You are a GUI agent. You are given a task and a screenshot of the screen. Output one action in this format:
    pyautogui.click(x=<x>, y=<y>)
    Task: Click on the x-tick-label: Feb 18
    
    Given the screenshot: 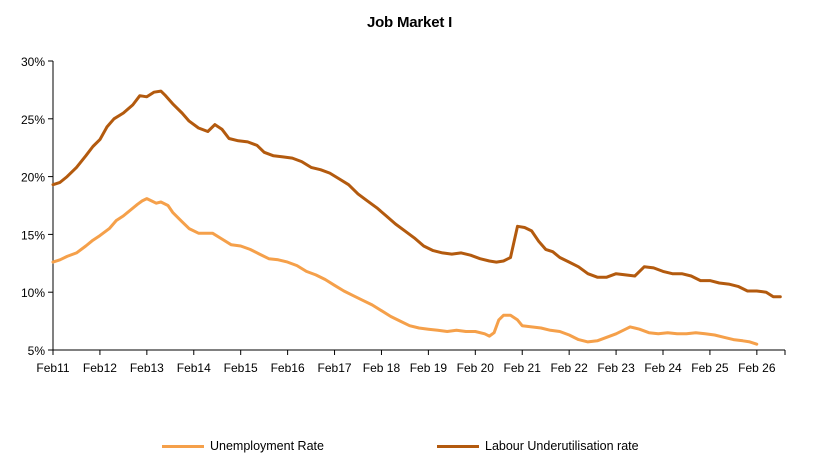 What is the action you would take?
    pyautogui.click(x=382, y=368)
    